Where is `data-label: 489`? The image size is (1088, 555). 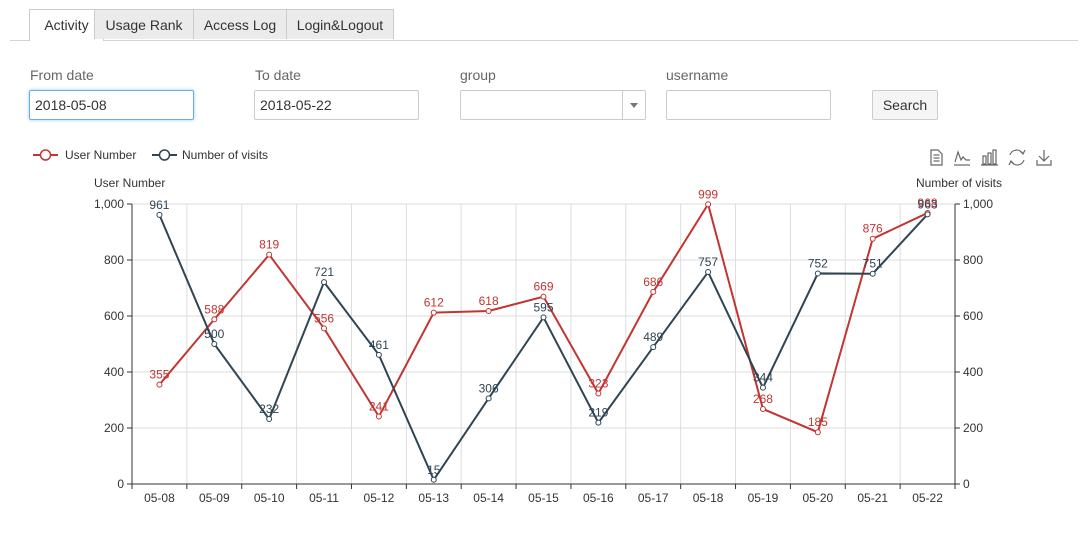 data-label: 489 is located at coordinates (653, 337).